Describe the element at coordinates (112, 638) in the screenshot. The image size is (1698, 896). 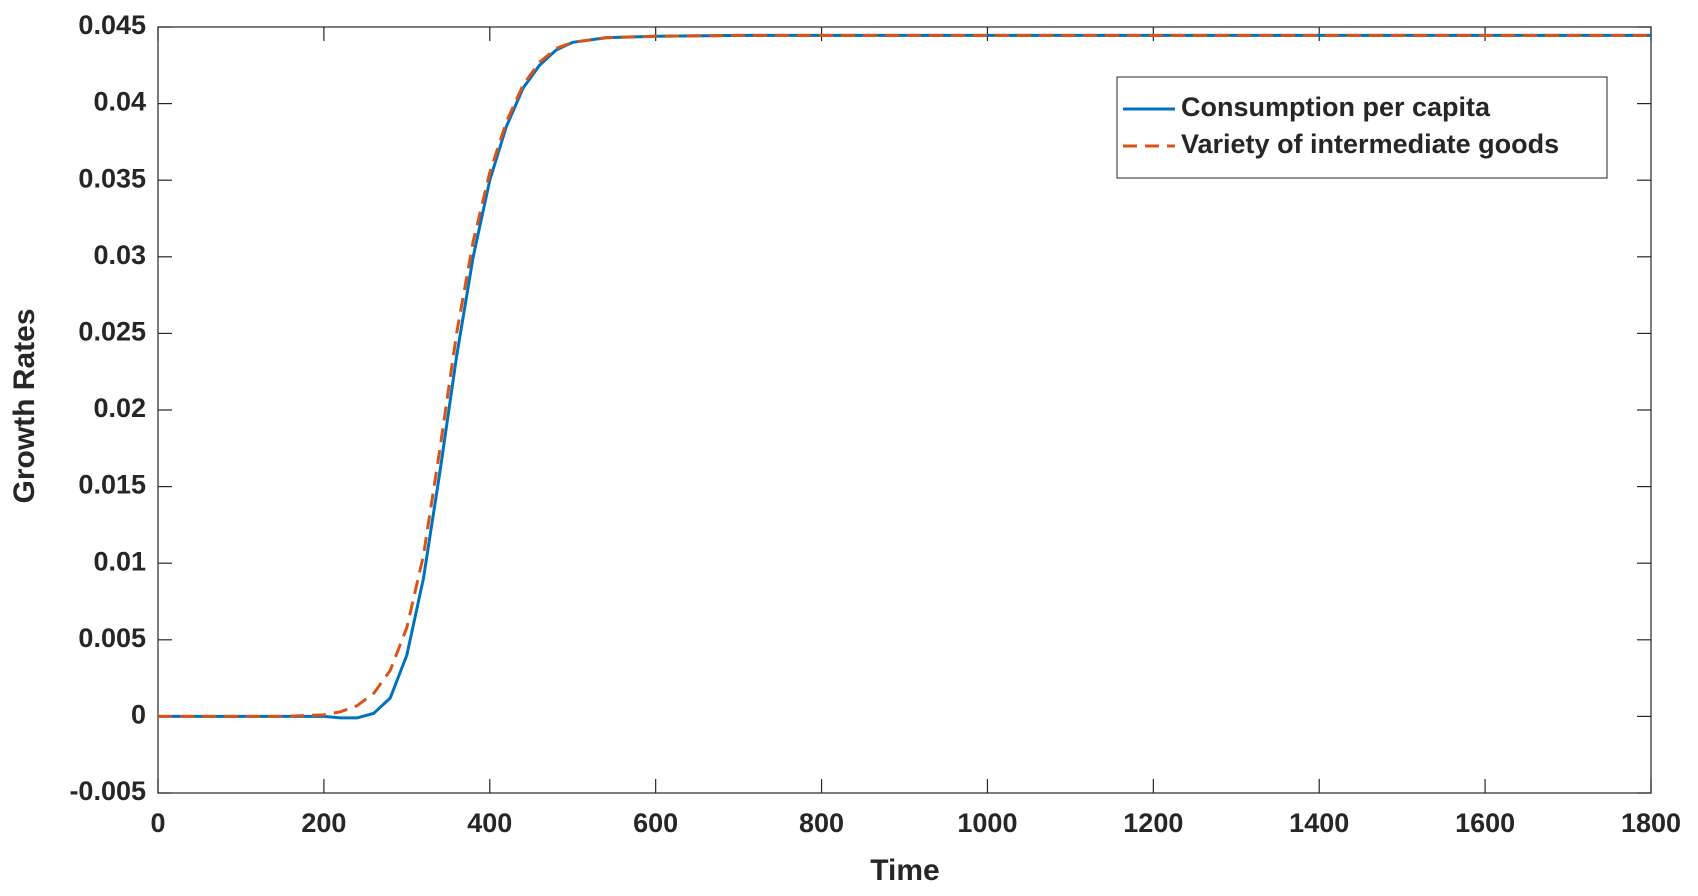
I see `y-tick-label: 0.005` at that location.